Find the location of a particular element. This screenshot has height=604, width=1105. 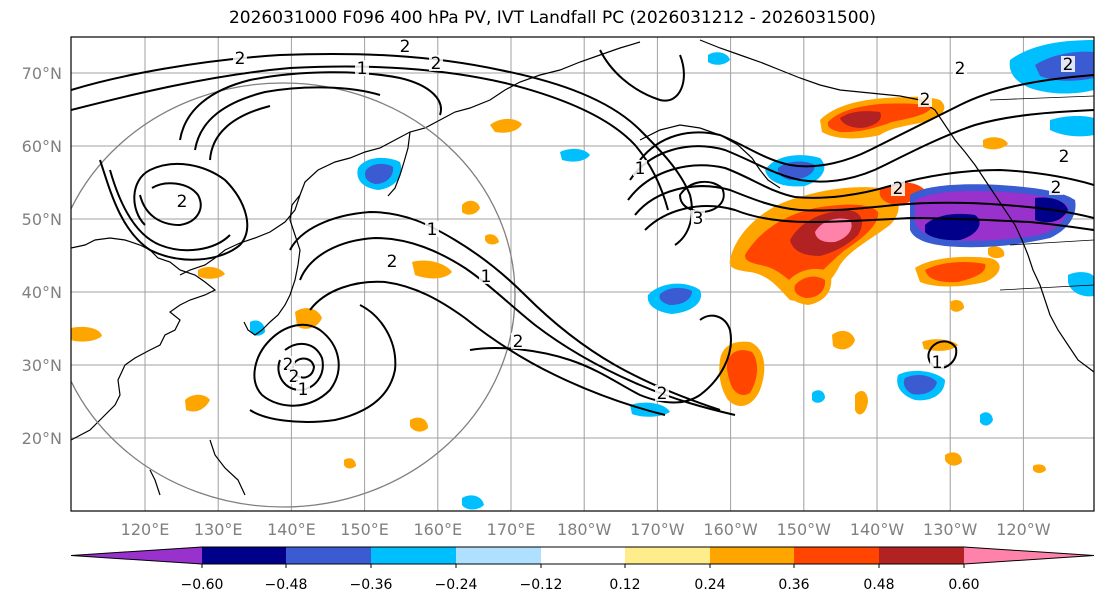

pc-neg-48-a is located at coordinates (952, 227).